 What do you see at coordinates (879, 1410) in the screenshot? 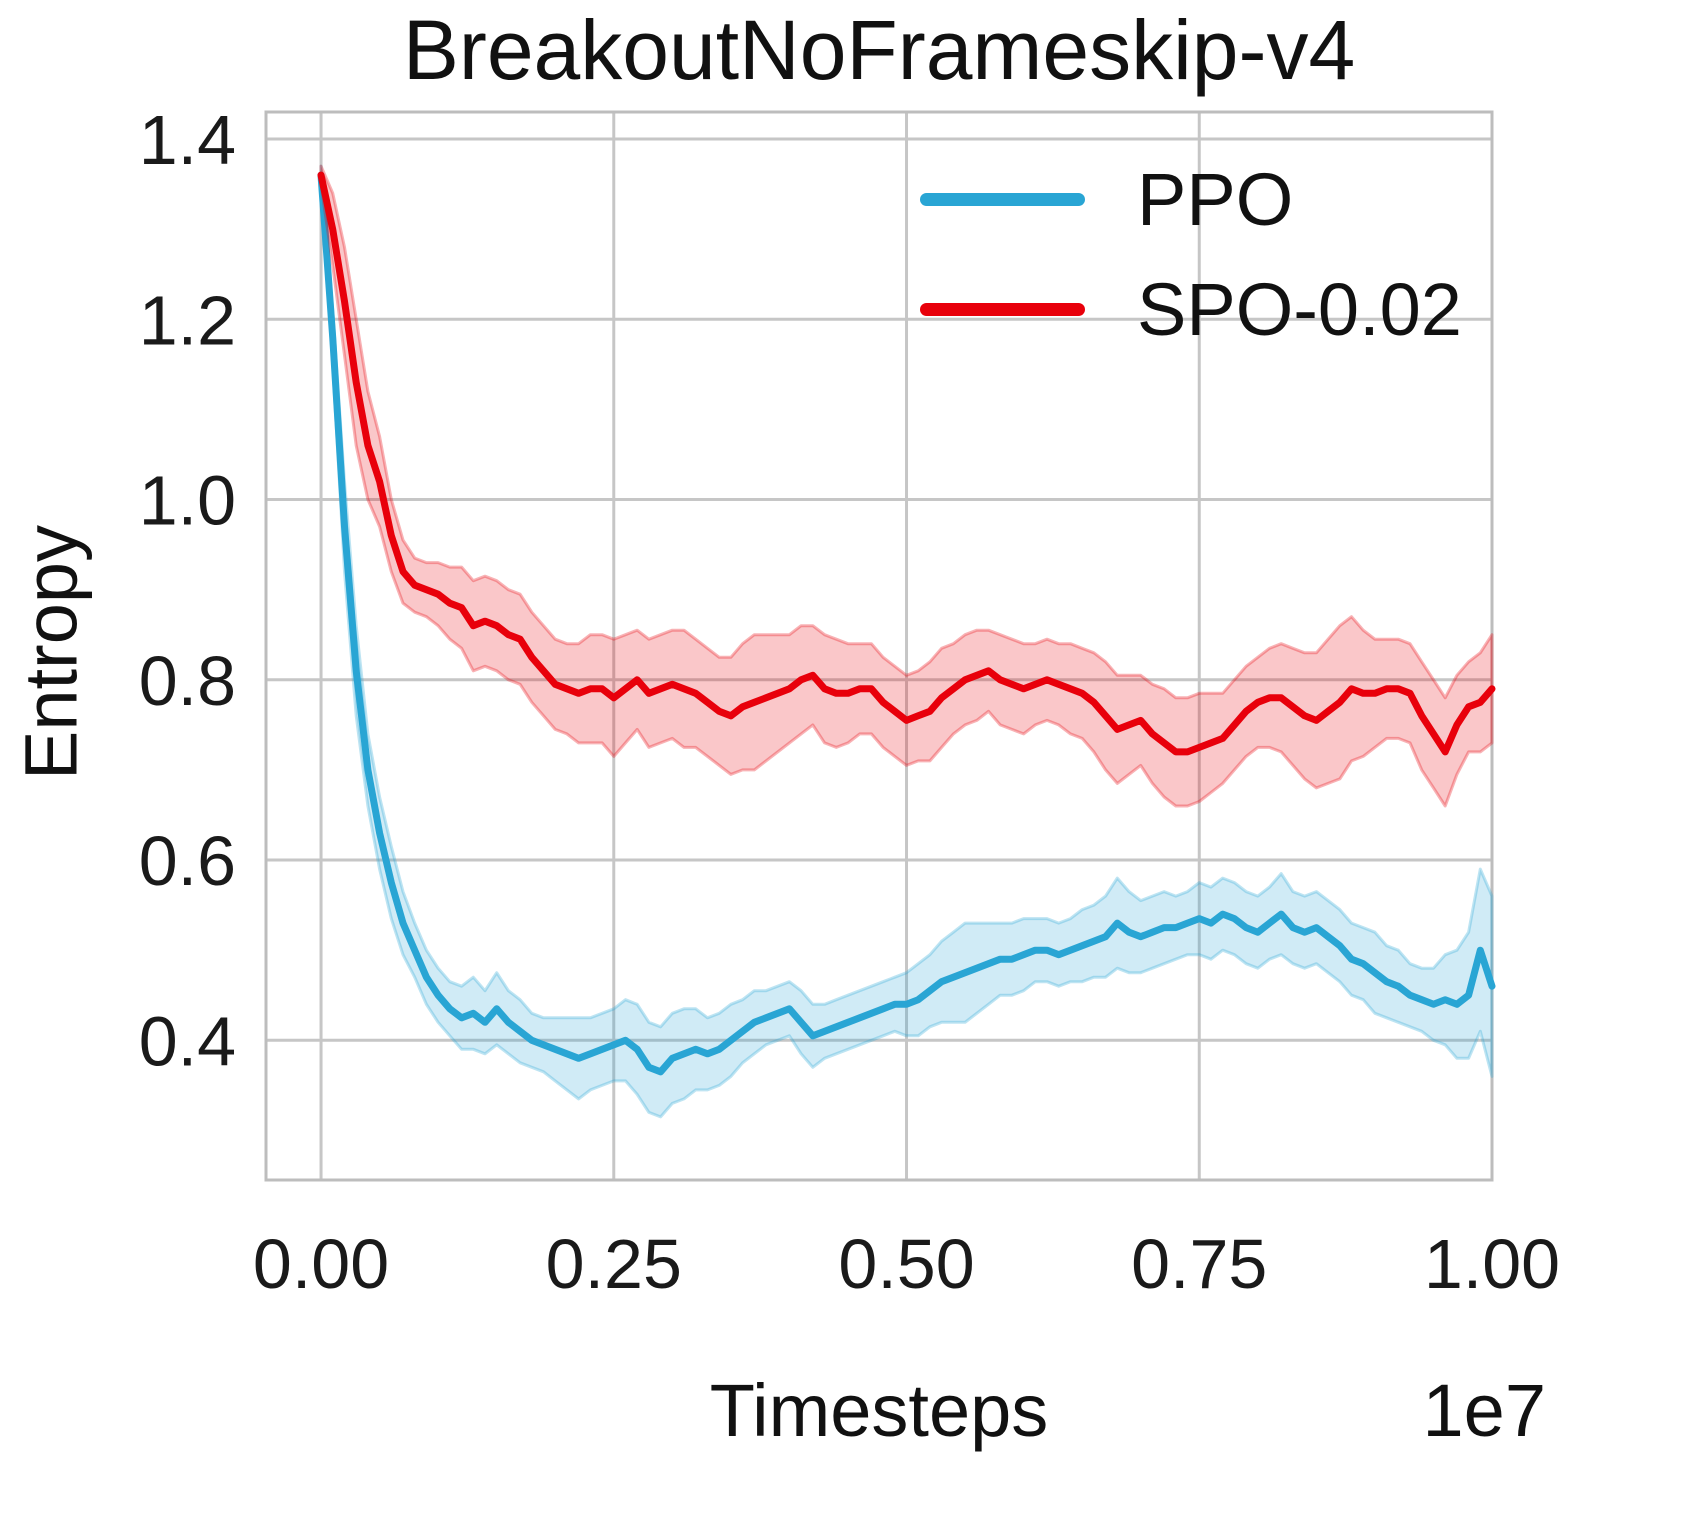
I see `x-axis-label: Timesteps` at bounding box center [879, 1410].